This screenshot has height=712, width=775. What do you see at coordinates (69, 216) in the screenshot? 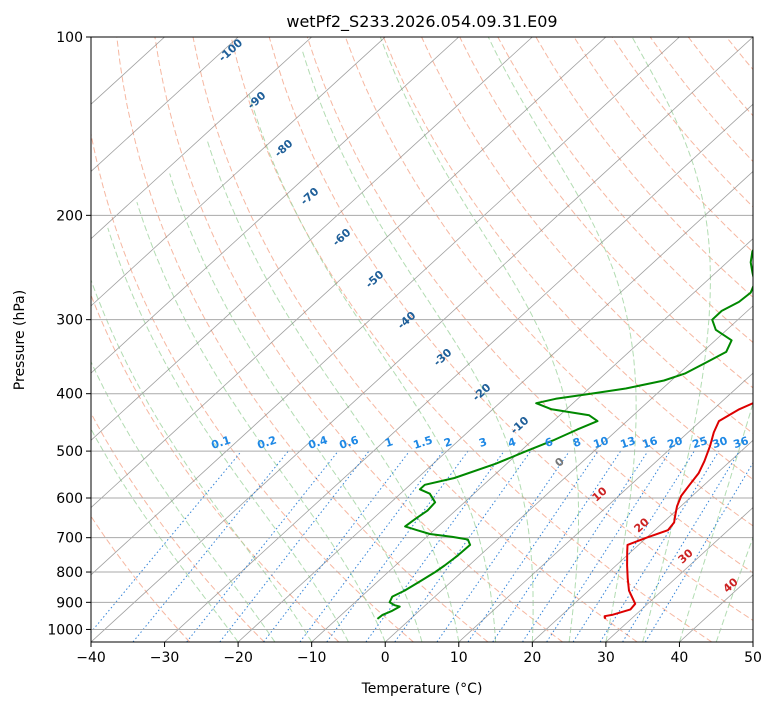
I see `y-tick-label: 200` at bounding box center [69, 216].